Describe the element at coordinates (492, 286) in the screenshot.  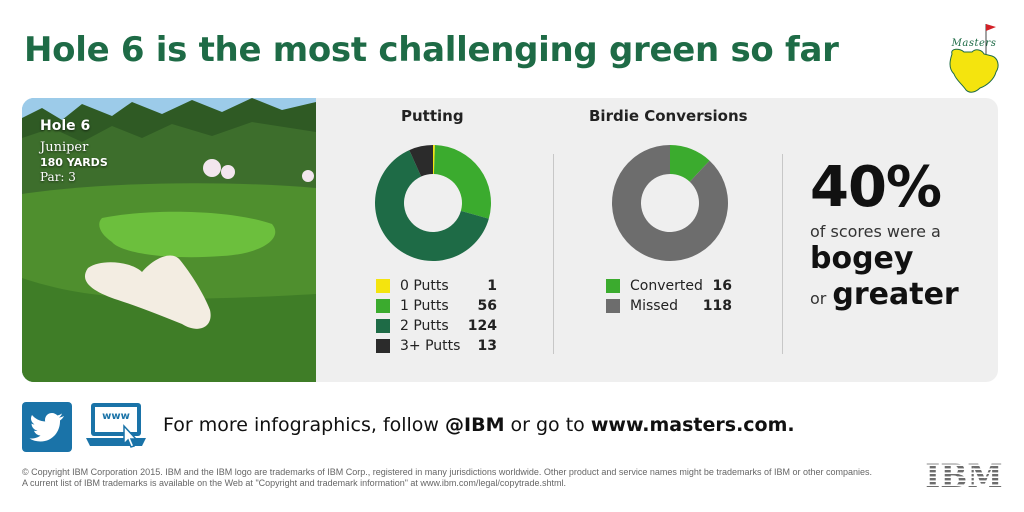
I see `legend-value: 1` at that location.